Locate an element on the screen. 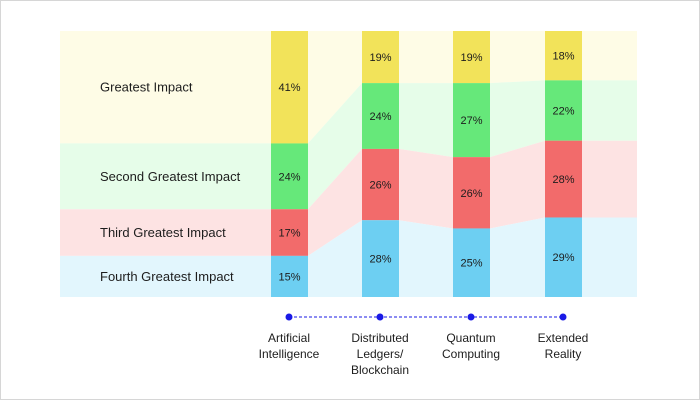 The height and width of the screenshot is (400, 700). category-label: Quantum Computing is located at coordinates (471, 346).